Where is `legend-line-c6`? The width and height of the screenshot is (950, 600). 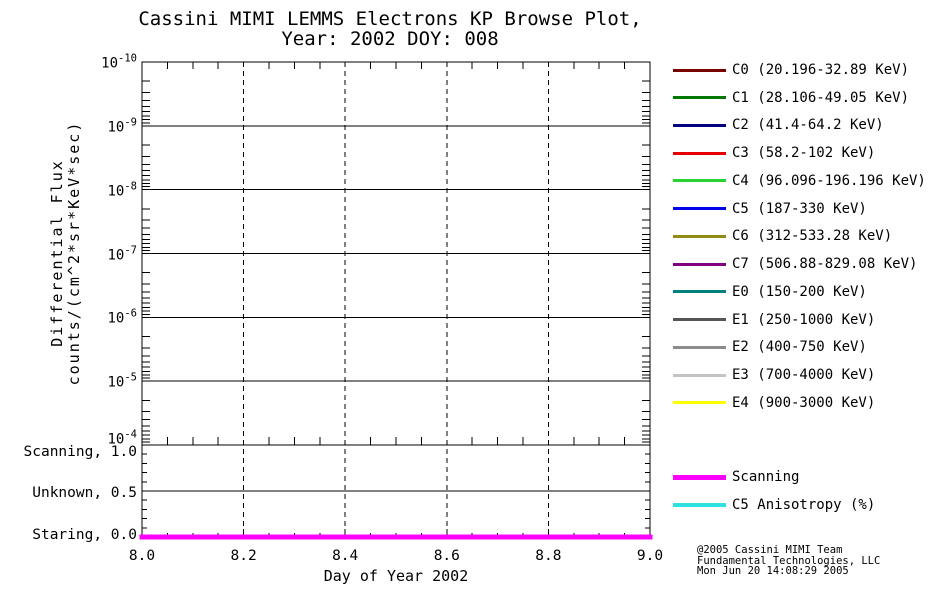
legend-line-c6 is located at coordinates (699, 236).